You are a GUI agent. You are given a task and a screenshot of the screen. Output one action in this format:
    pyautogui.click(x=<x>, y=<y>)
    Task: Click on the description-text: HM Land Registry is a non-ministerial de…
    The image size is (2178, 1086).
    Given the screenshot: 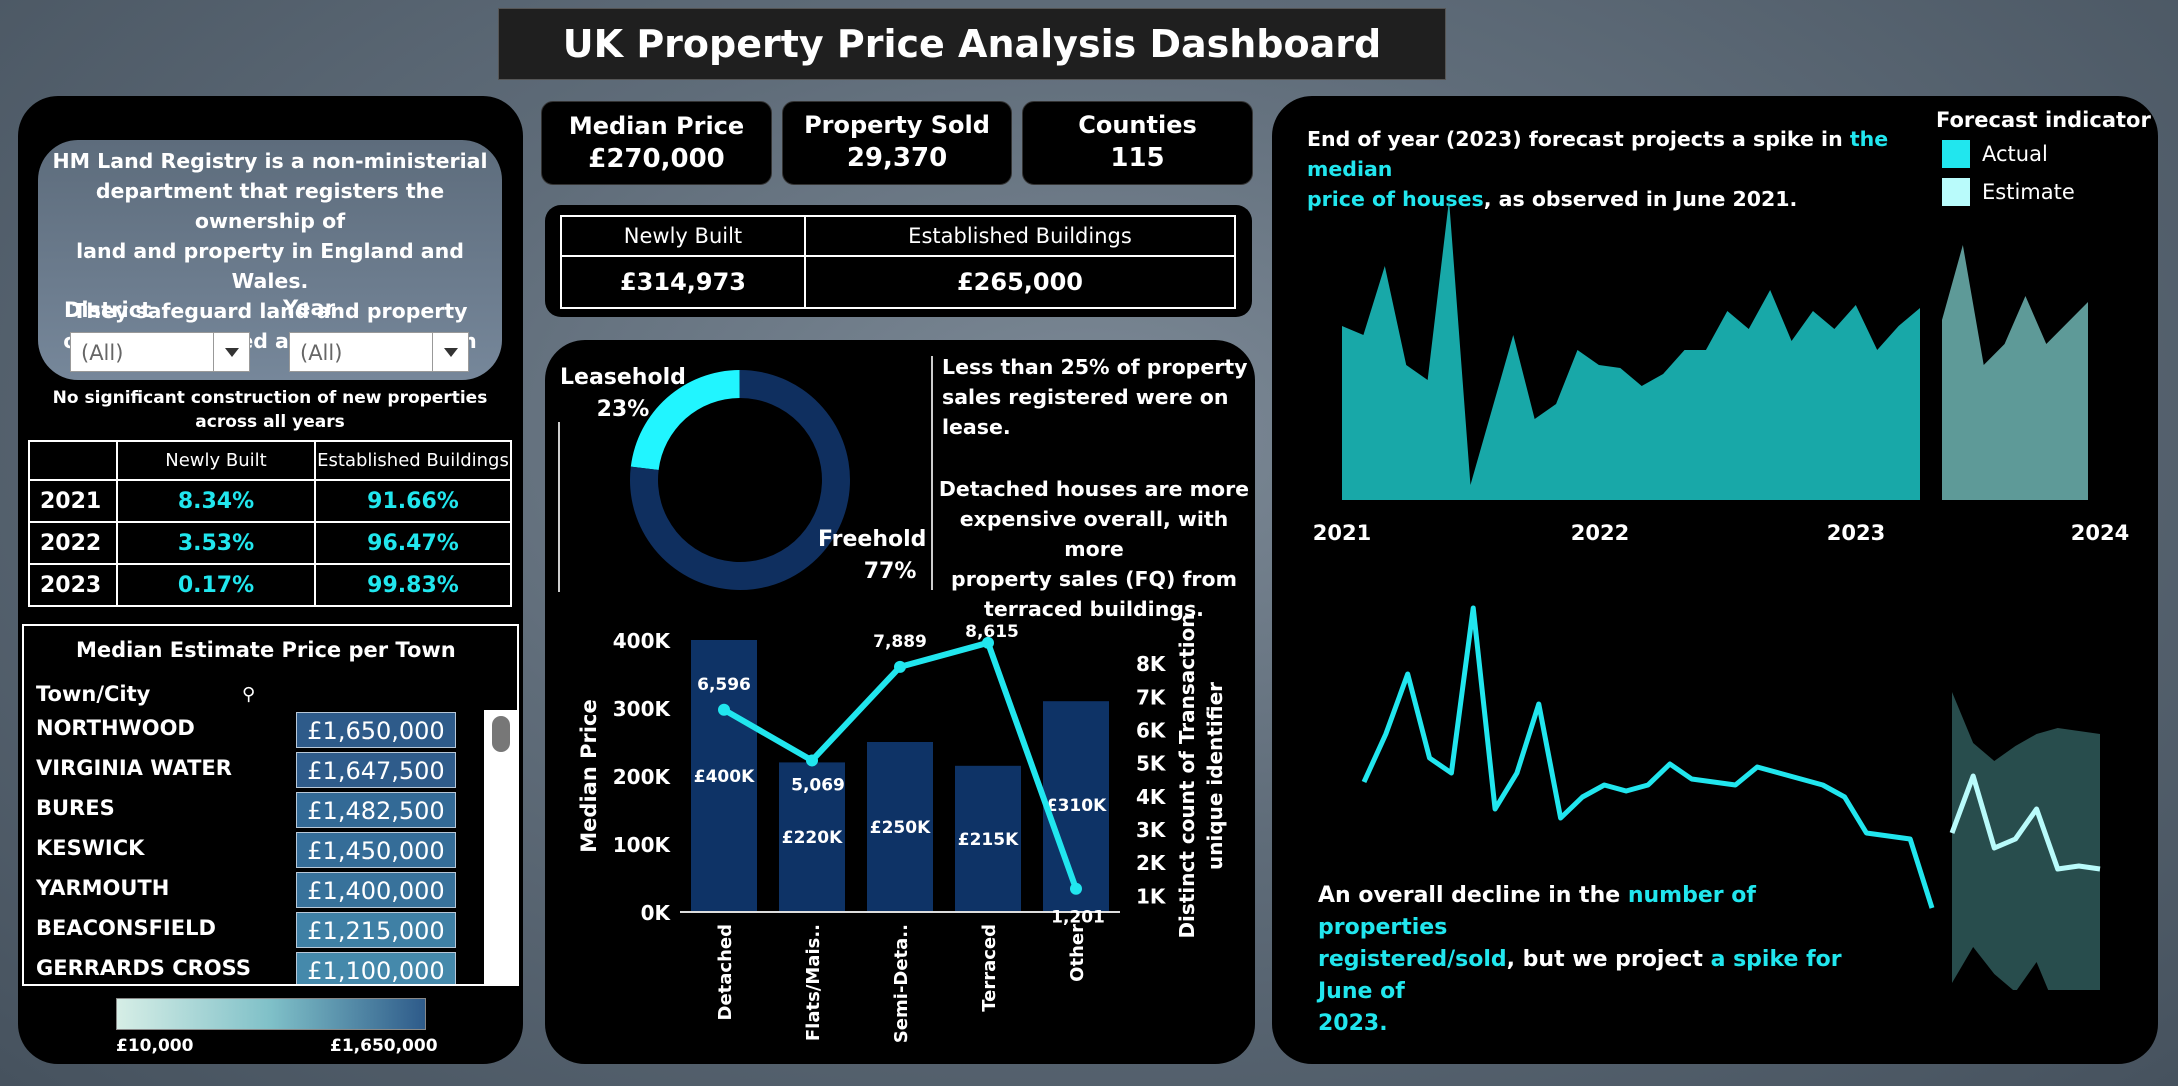 What is the action you would take?
    pyautogui.click(x=270, y=251)
    